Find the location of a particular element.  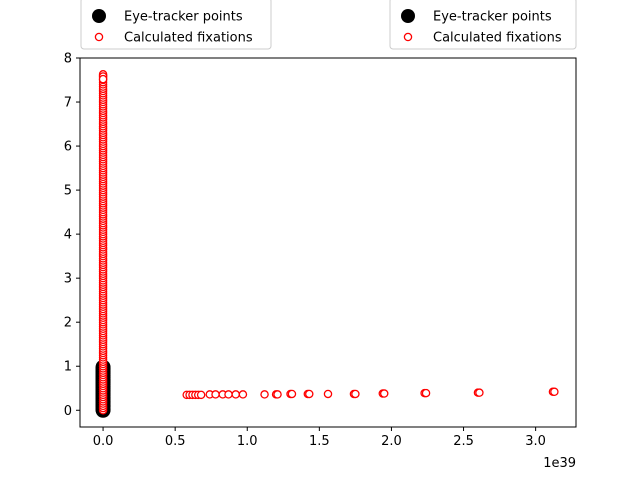

x-axis-offset-label: 1e39 is located at coordinates (559, 463).